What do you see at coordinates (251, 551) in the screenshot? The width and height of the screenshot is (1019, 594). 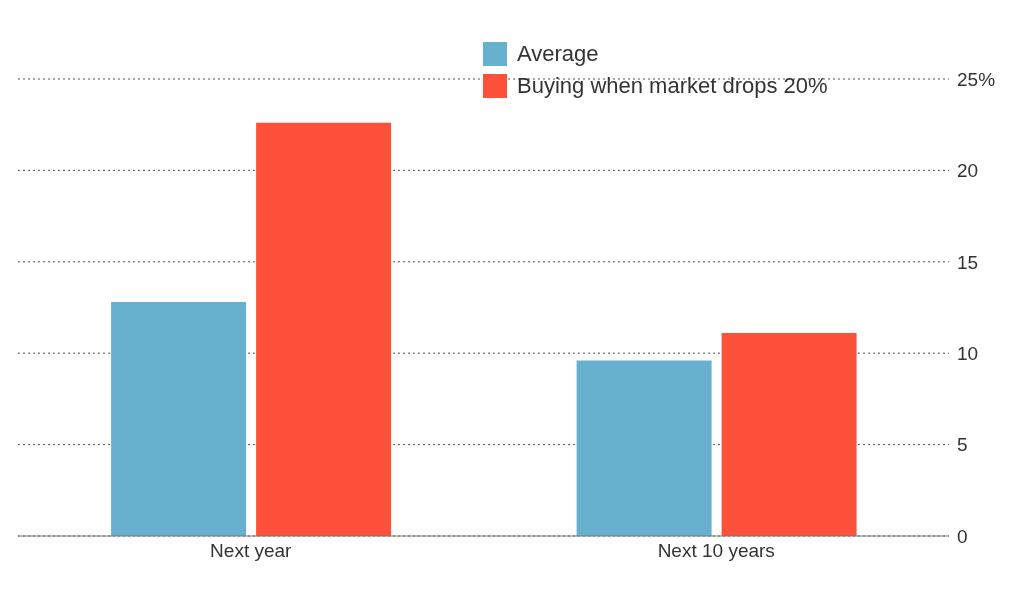 I see `x-tick-label: Next year` at bounding box center [251, 551].